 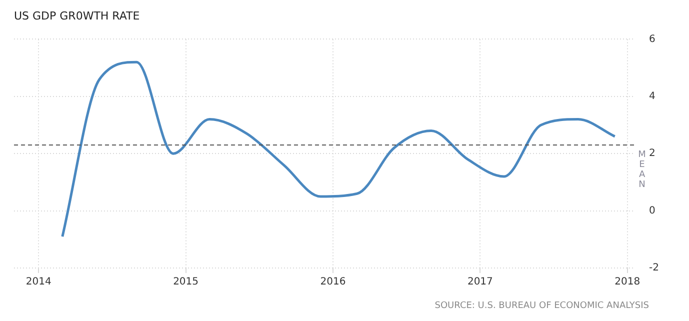 What do you see at coordinates (186, 282) in the screenshot?
I see `x-tick-label: 2015` at bounding box center [186, 282].